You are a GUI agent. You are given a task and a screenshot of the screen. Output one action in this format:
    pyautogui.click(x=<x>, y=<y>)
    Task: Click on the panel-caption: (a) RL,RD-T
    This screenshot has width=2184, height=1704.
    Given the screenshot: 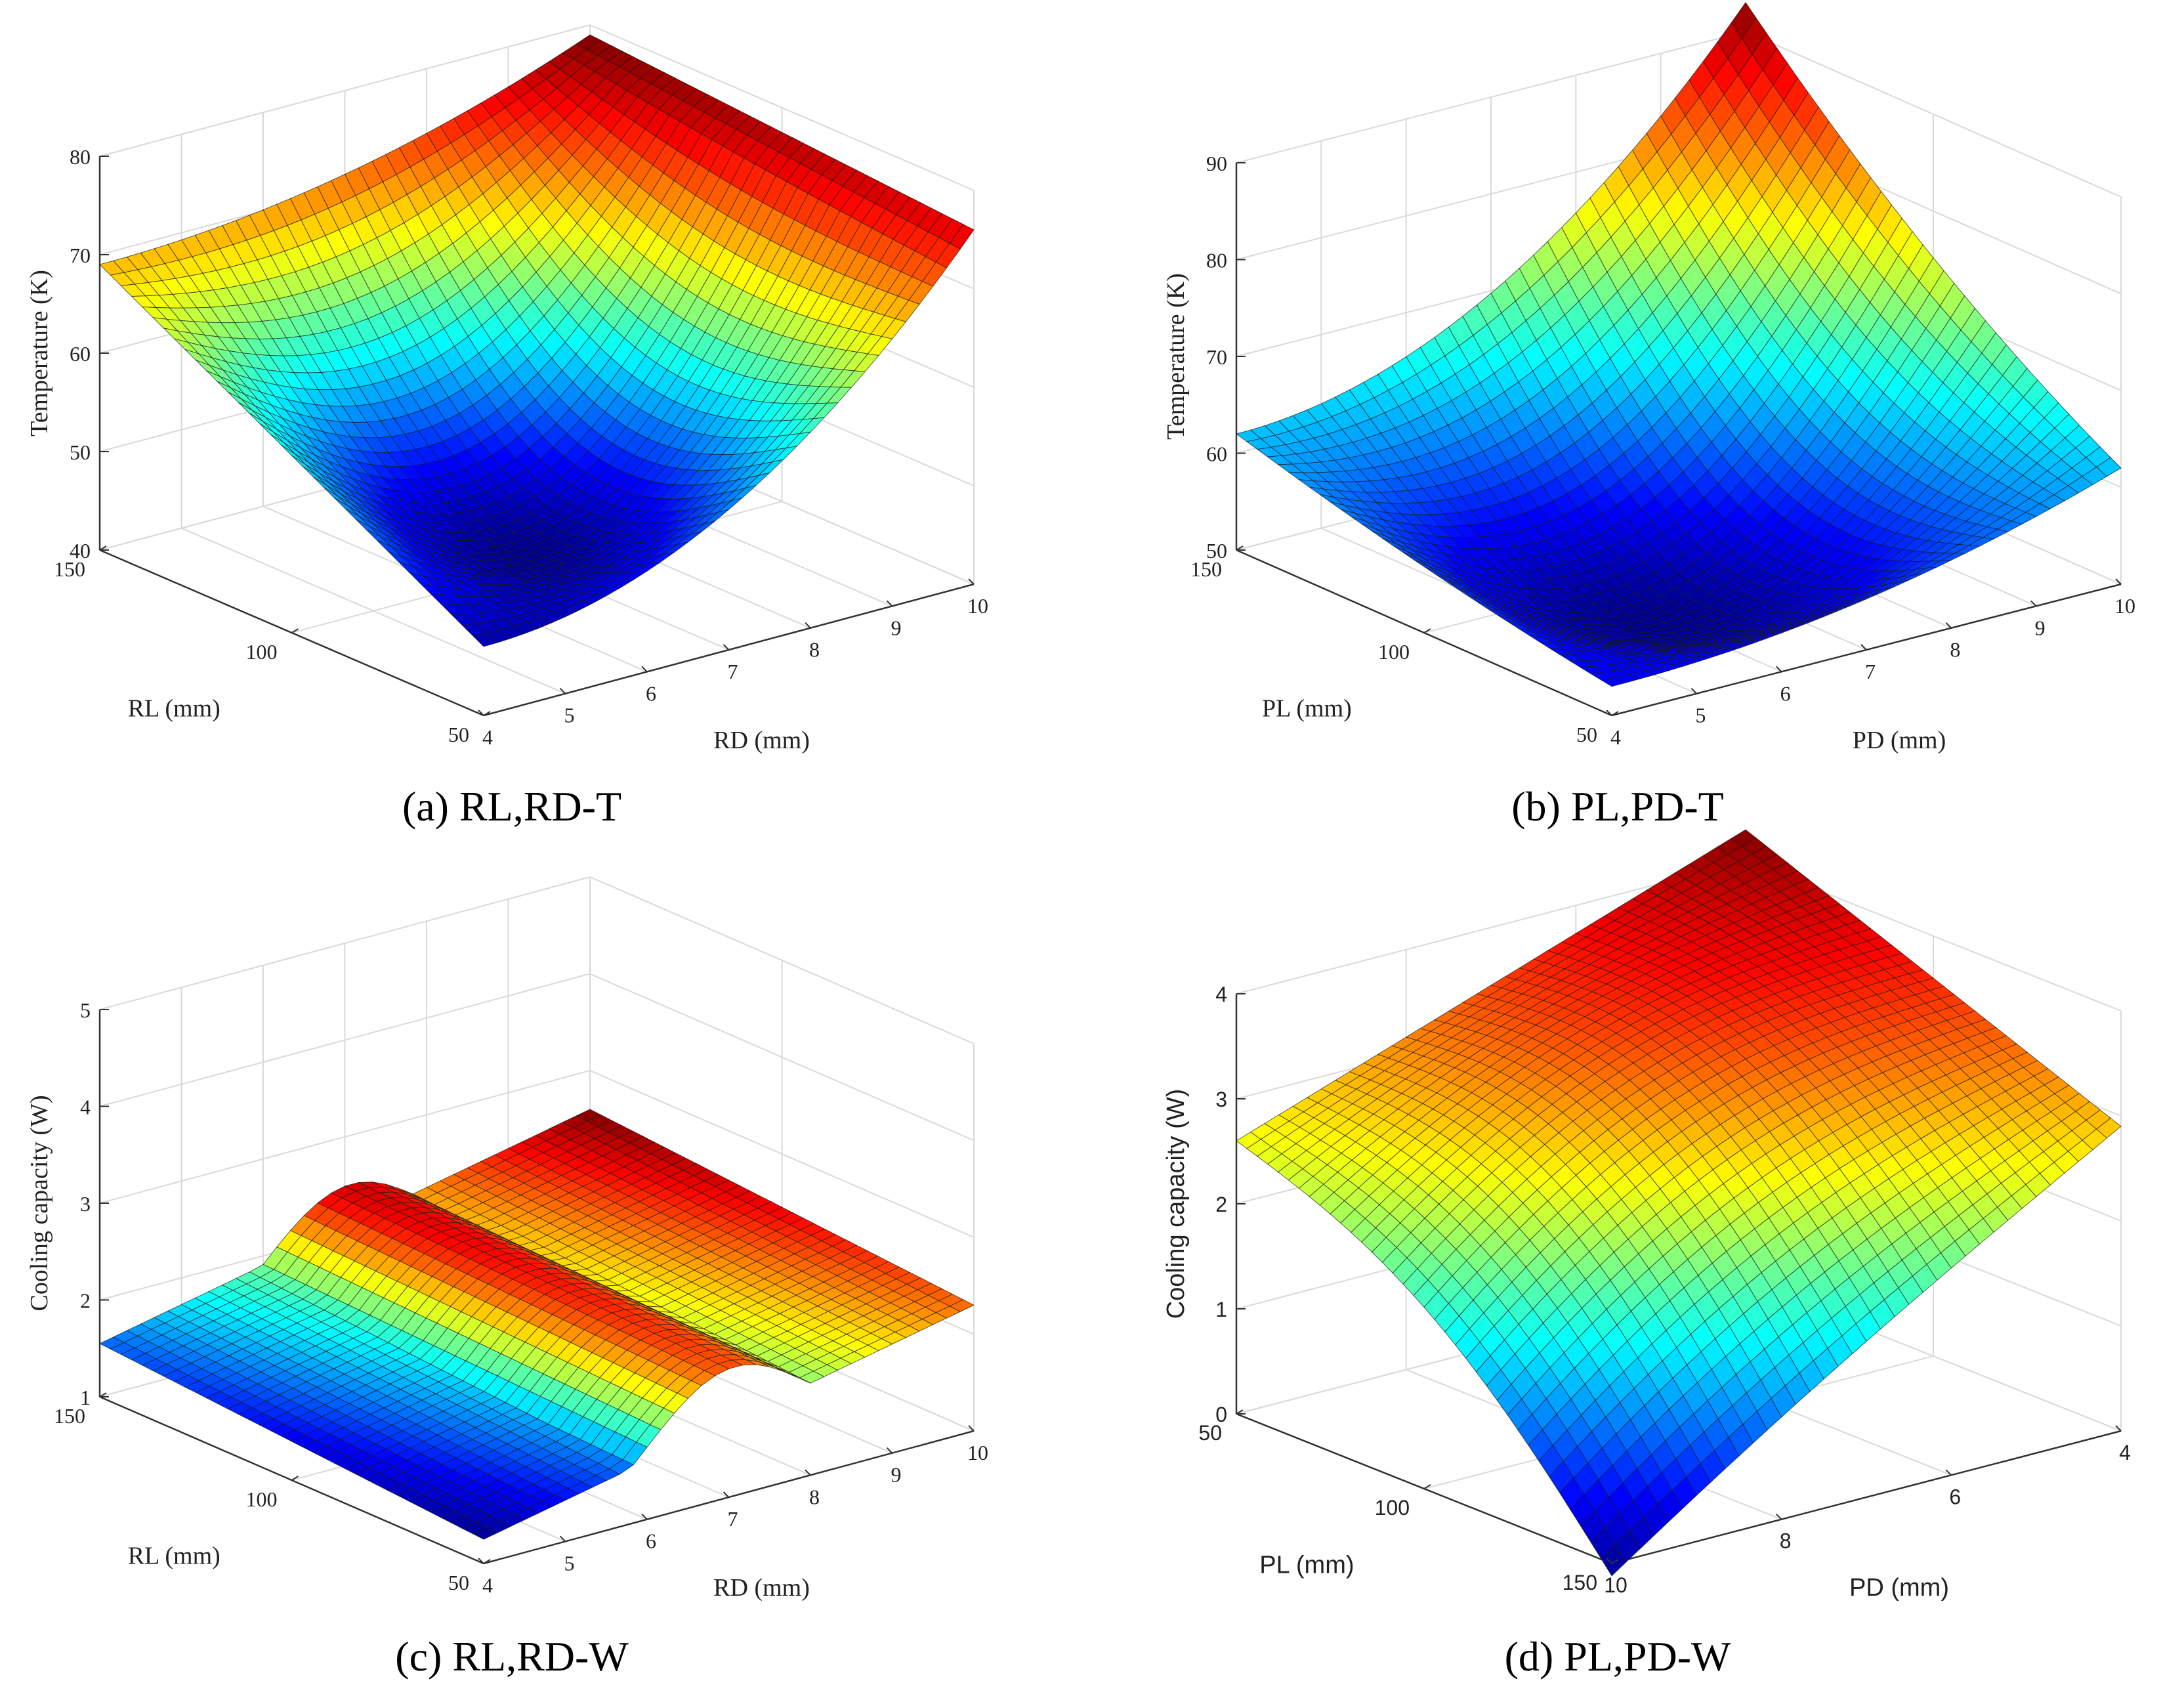 What is the action you would take?
    pyautogui.click(x=511, y=806)
    